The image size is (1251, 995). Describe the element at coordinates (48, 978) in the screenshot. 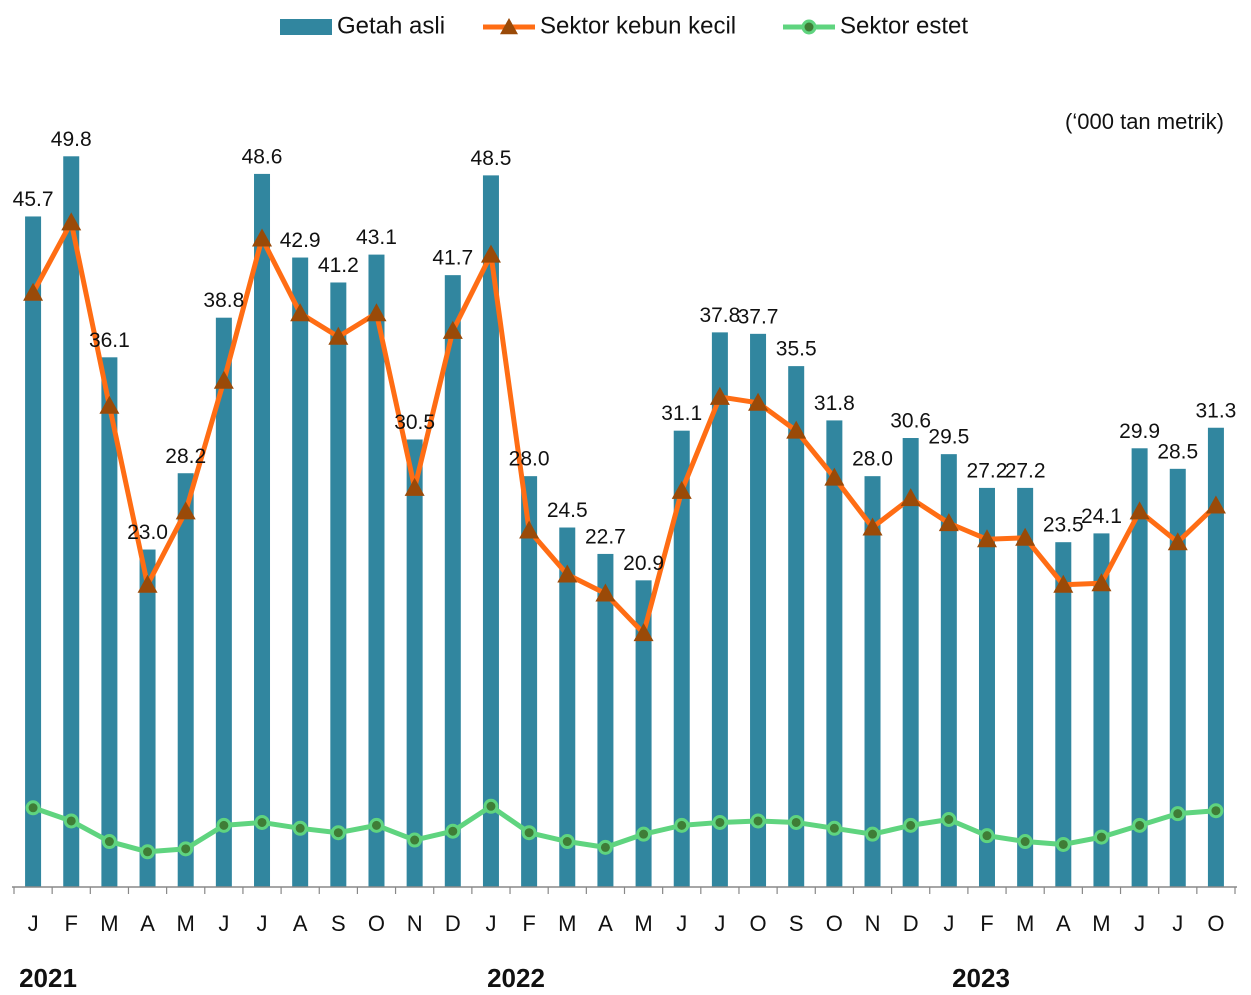

I see `year-label: 2021` at that location.